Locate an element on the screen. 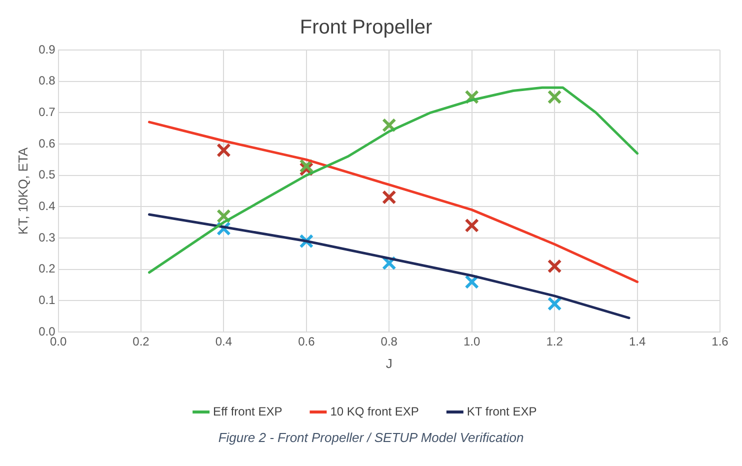 The width and height of the screenshot is (742, 466). chart-title: Front Propeller is located at coordinates (366, 27).